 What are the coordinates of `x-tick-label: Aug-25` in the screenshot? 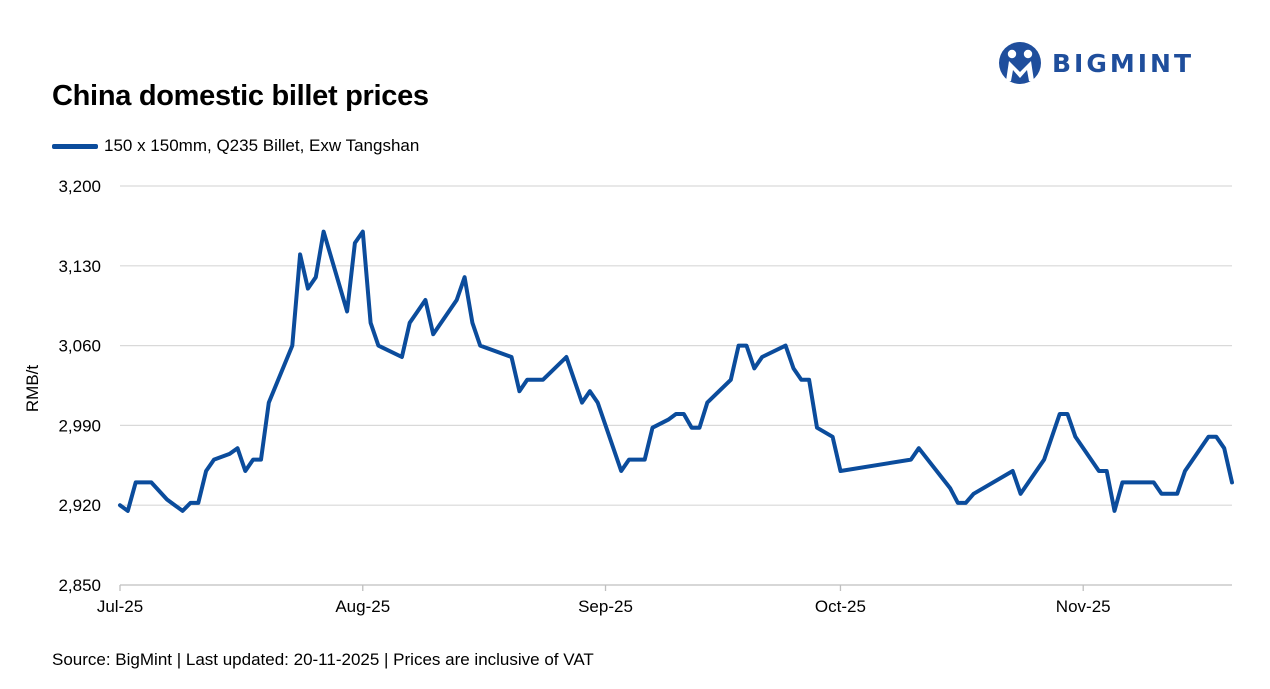 It's located at (362, 606).